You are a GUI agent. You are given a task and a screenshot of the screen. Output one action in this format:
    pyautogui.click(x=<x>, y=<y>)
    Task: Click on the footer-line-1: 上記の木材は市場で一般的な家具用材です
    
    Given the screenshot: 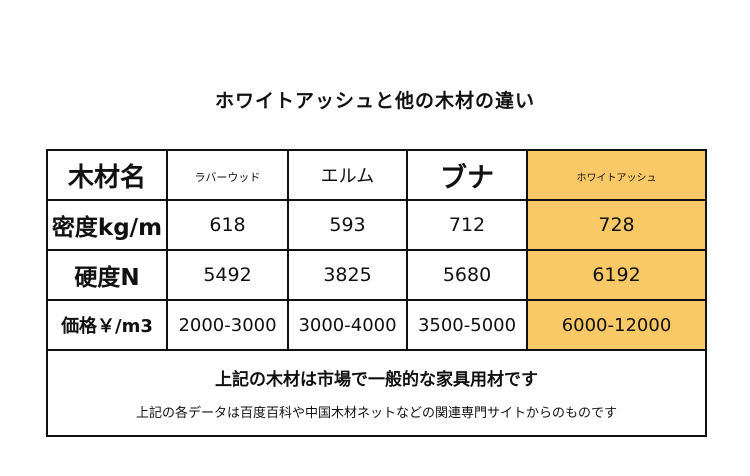 What is the action you would take?
    pyautogui.click(x=376, y=380)
    